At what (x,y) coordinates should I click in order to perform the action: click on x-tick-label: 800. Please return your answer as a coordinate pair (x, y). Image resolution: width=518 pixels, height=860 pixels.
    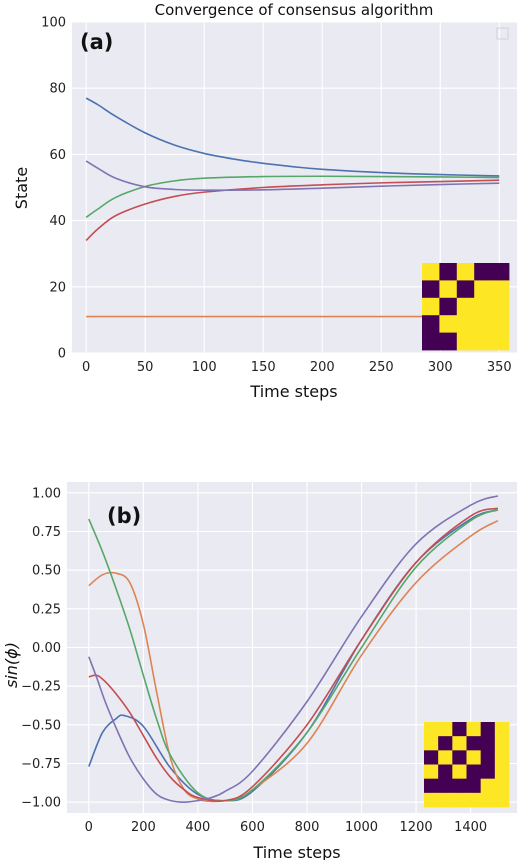
    Looking at the image, I should click on (307, 827).